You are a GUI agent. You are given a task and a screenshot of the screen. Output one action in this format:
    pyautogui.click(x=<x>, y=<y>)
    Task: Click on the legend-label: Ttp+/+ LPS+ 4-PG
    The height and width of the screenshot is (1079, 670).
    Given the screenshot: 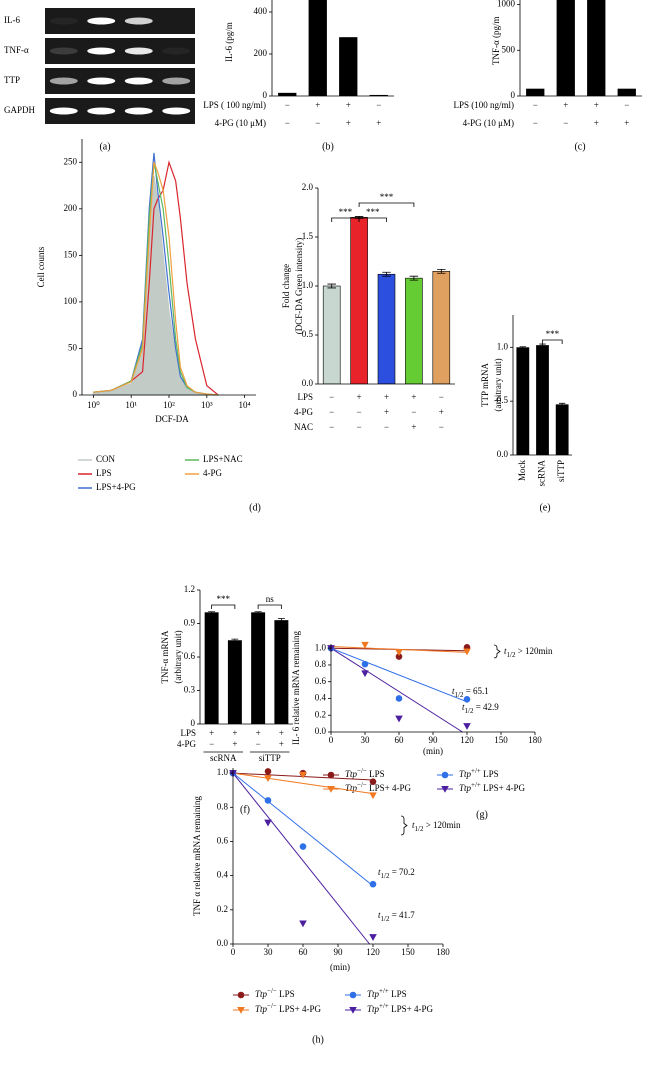 What is the action you would take?
    pyautogui.click(x=492, y=787)
    